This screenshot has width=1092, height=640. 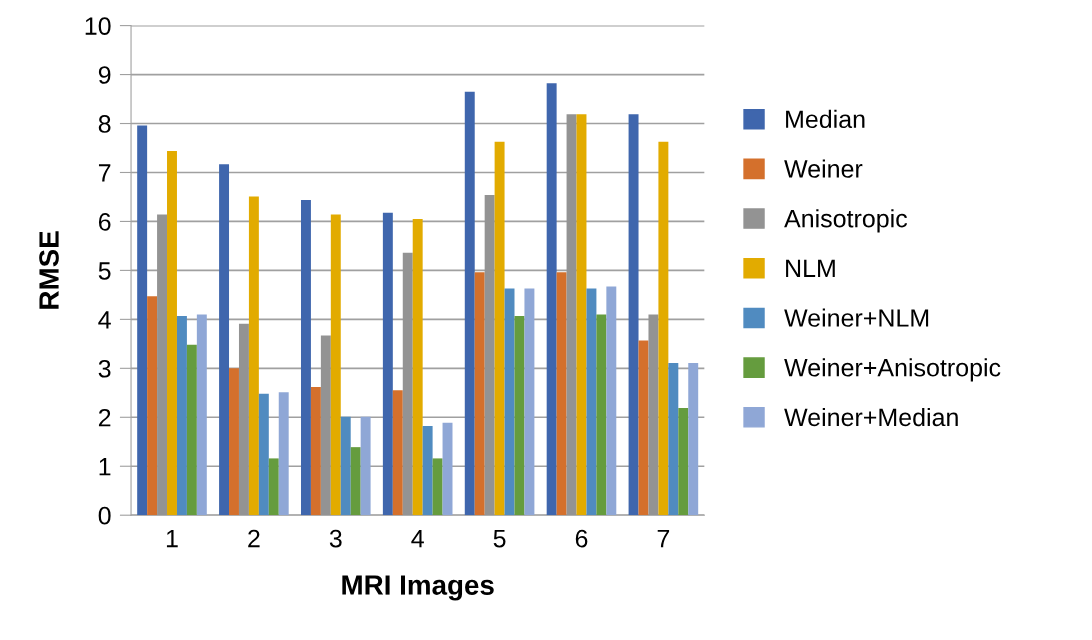 What do you see at coordinates (105, 467) in the screenshot?
I see `y-tick-label: 1` at bounding box center [105, 467].